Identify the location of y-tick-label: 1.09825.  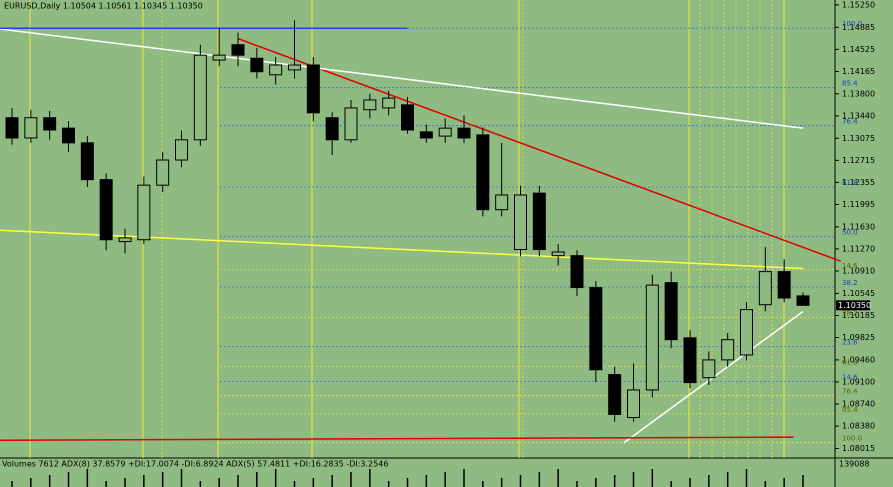
(858, 337).